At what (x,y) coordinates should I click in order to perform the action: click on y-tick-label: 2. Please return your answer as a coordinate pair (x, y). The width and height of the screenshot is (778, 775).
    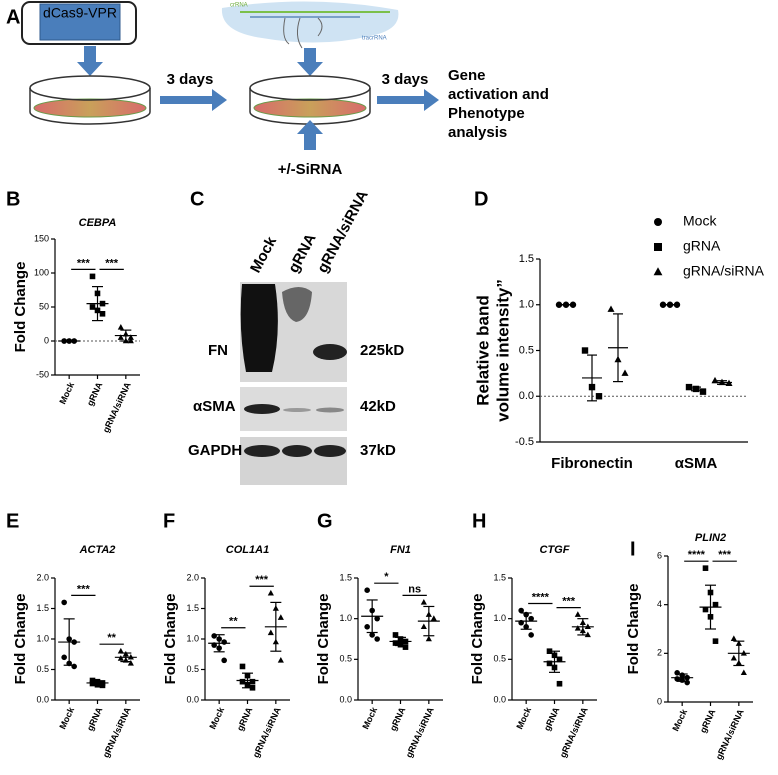
    Looking at the image, I should click on (659, 653).